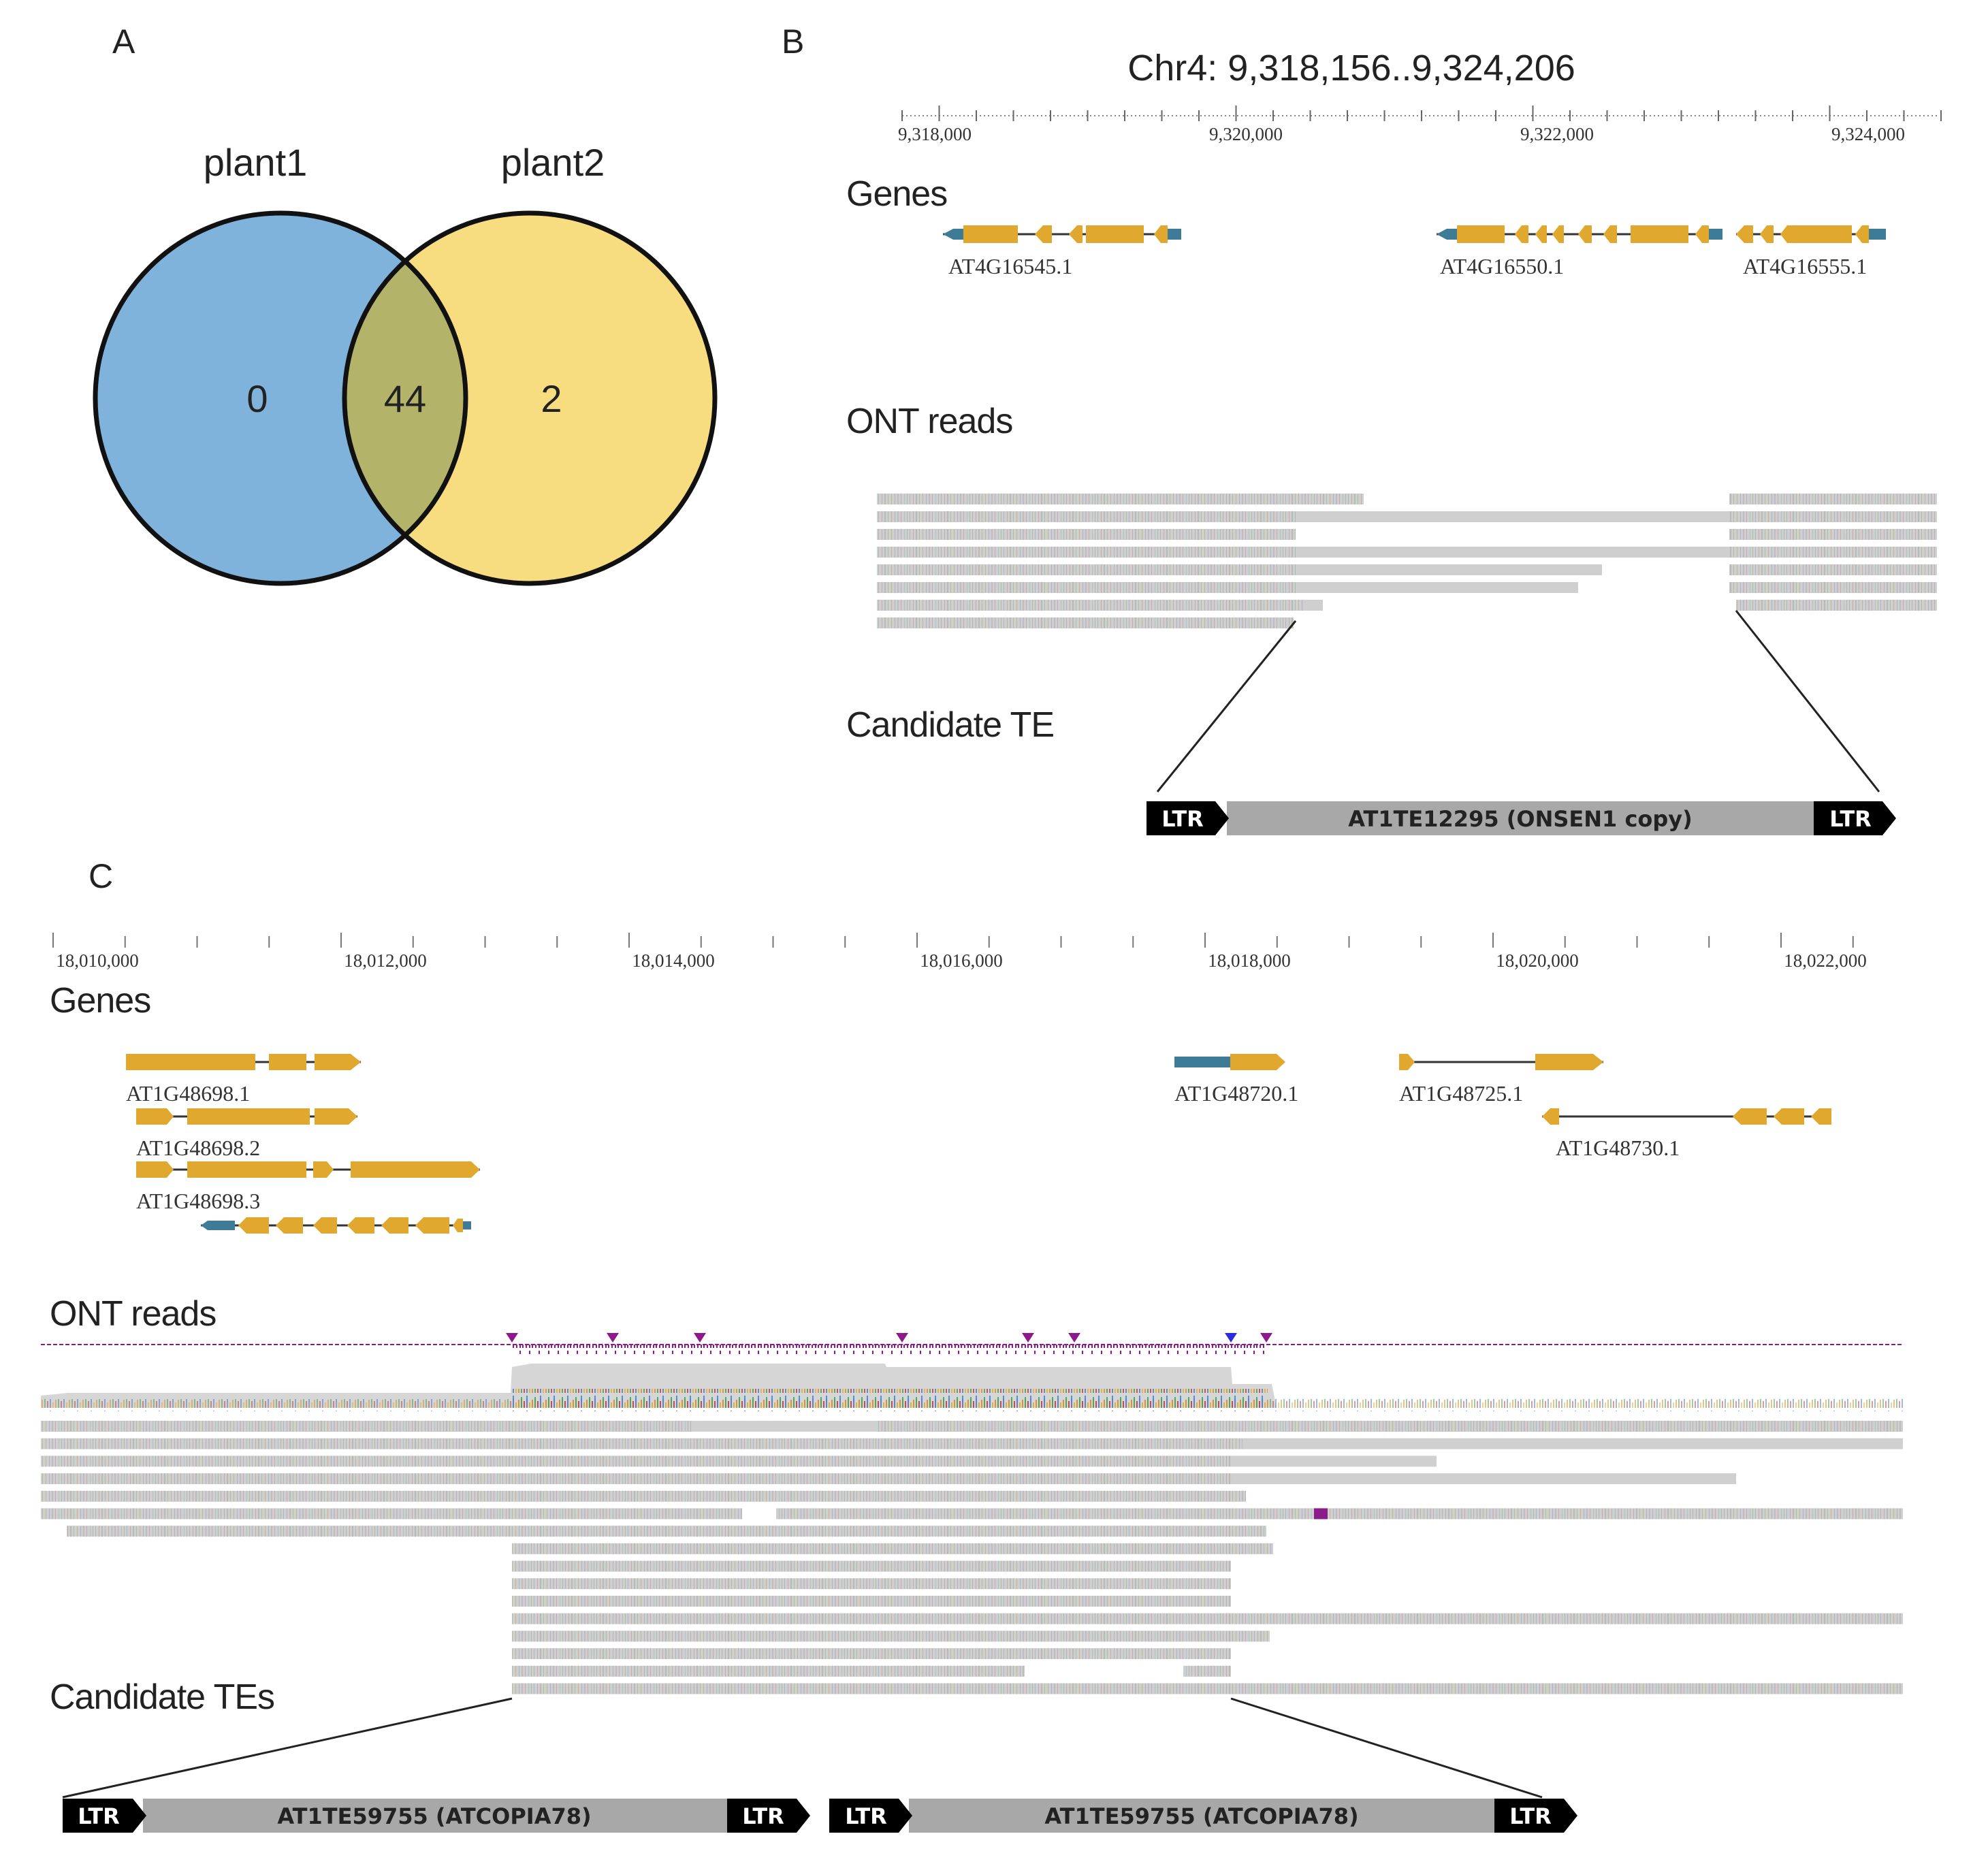  Describe the element at coordinates (1579, 234) in the screenshot. I see `gene-model-AT4G16550` at that location.